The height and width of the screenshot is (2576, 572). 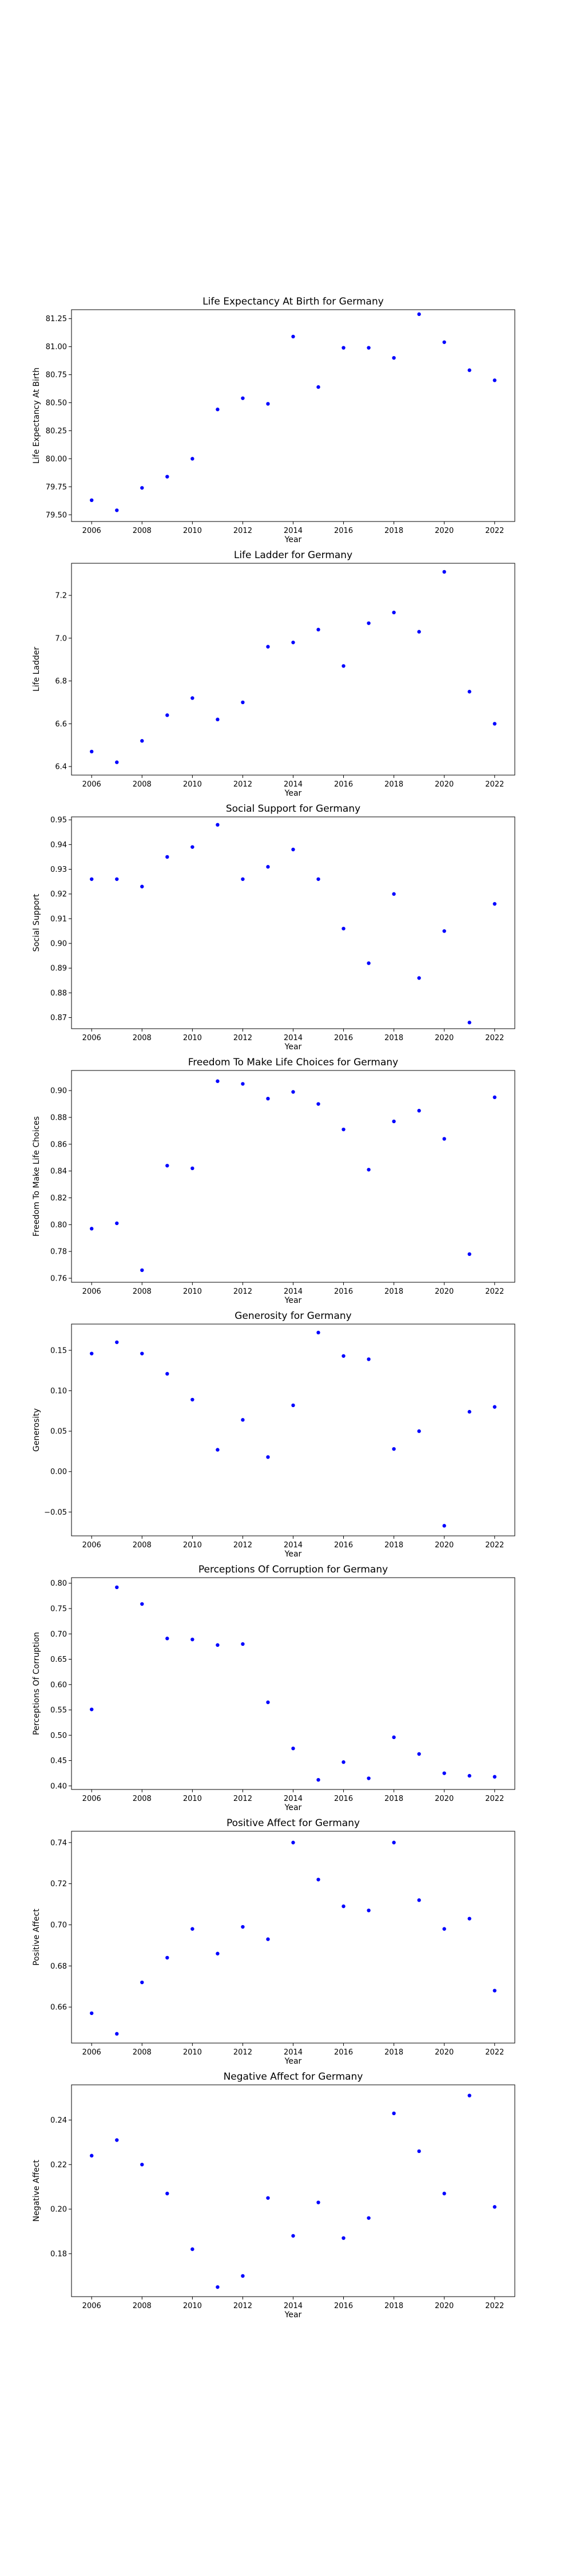 What do you see at coordinates (58, 1432) in the screenshot?
I see `y-tick-label: 0.05` at bounding box center [58, 1432].